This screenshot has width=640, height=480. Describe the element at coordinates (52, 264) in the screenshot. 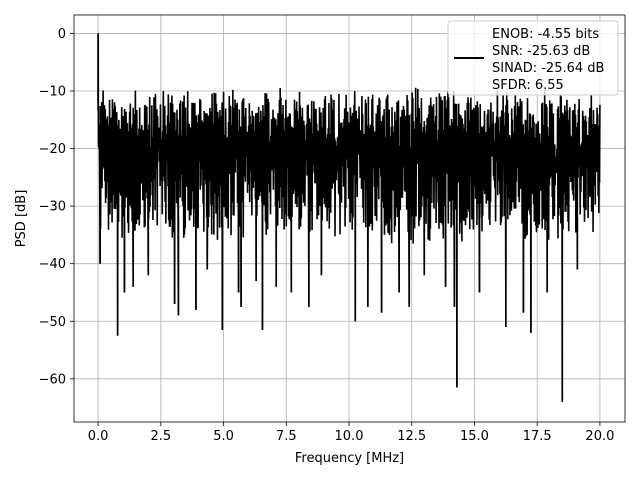

I see `y-tick-label: −40` at that location.